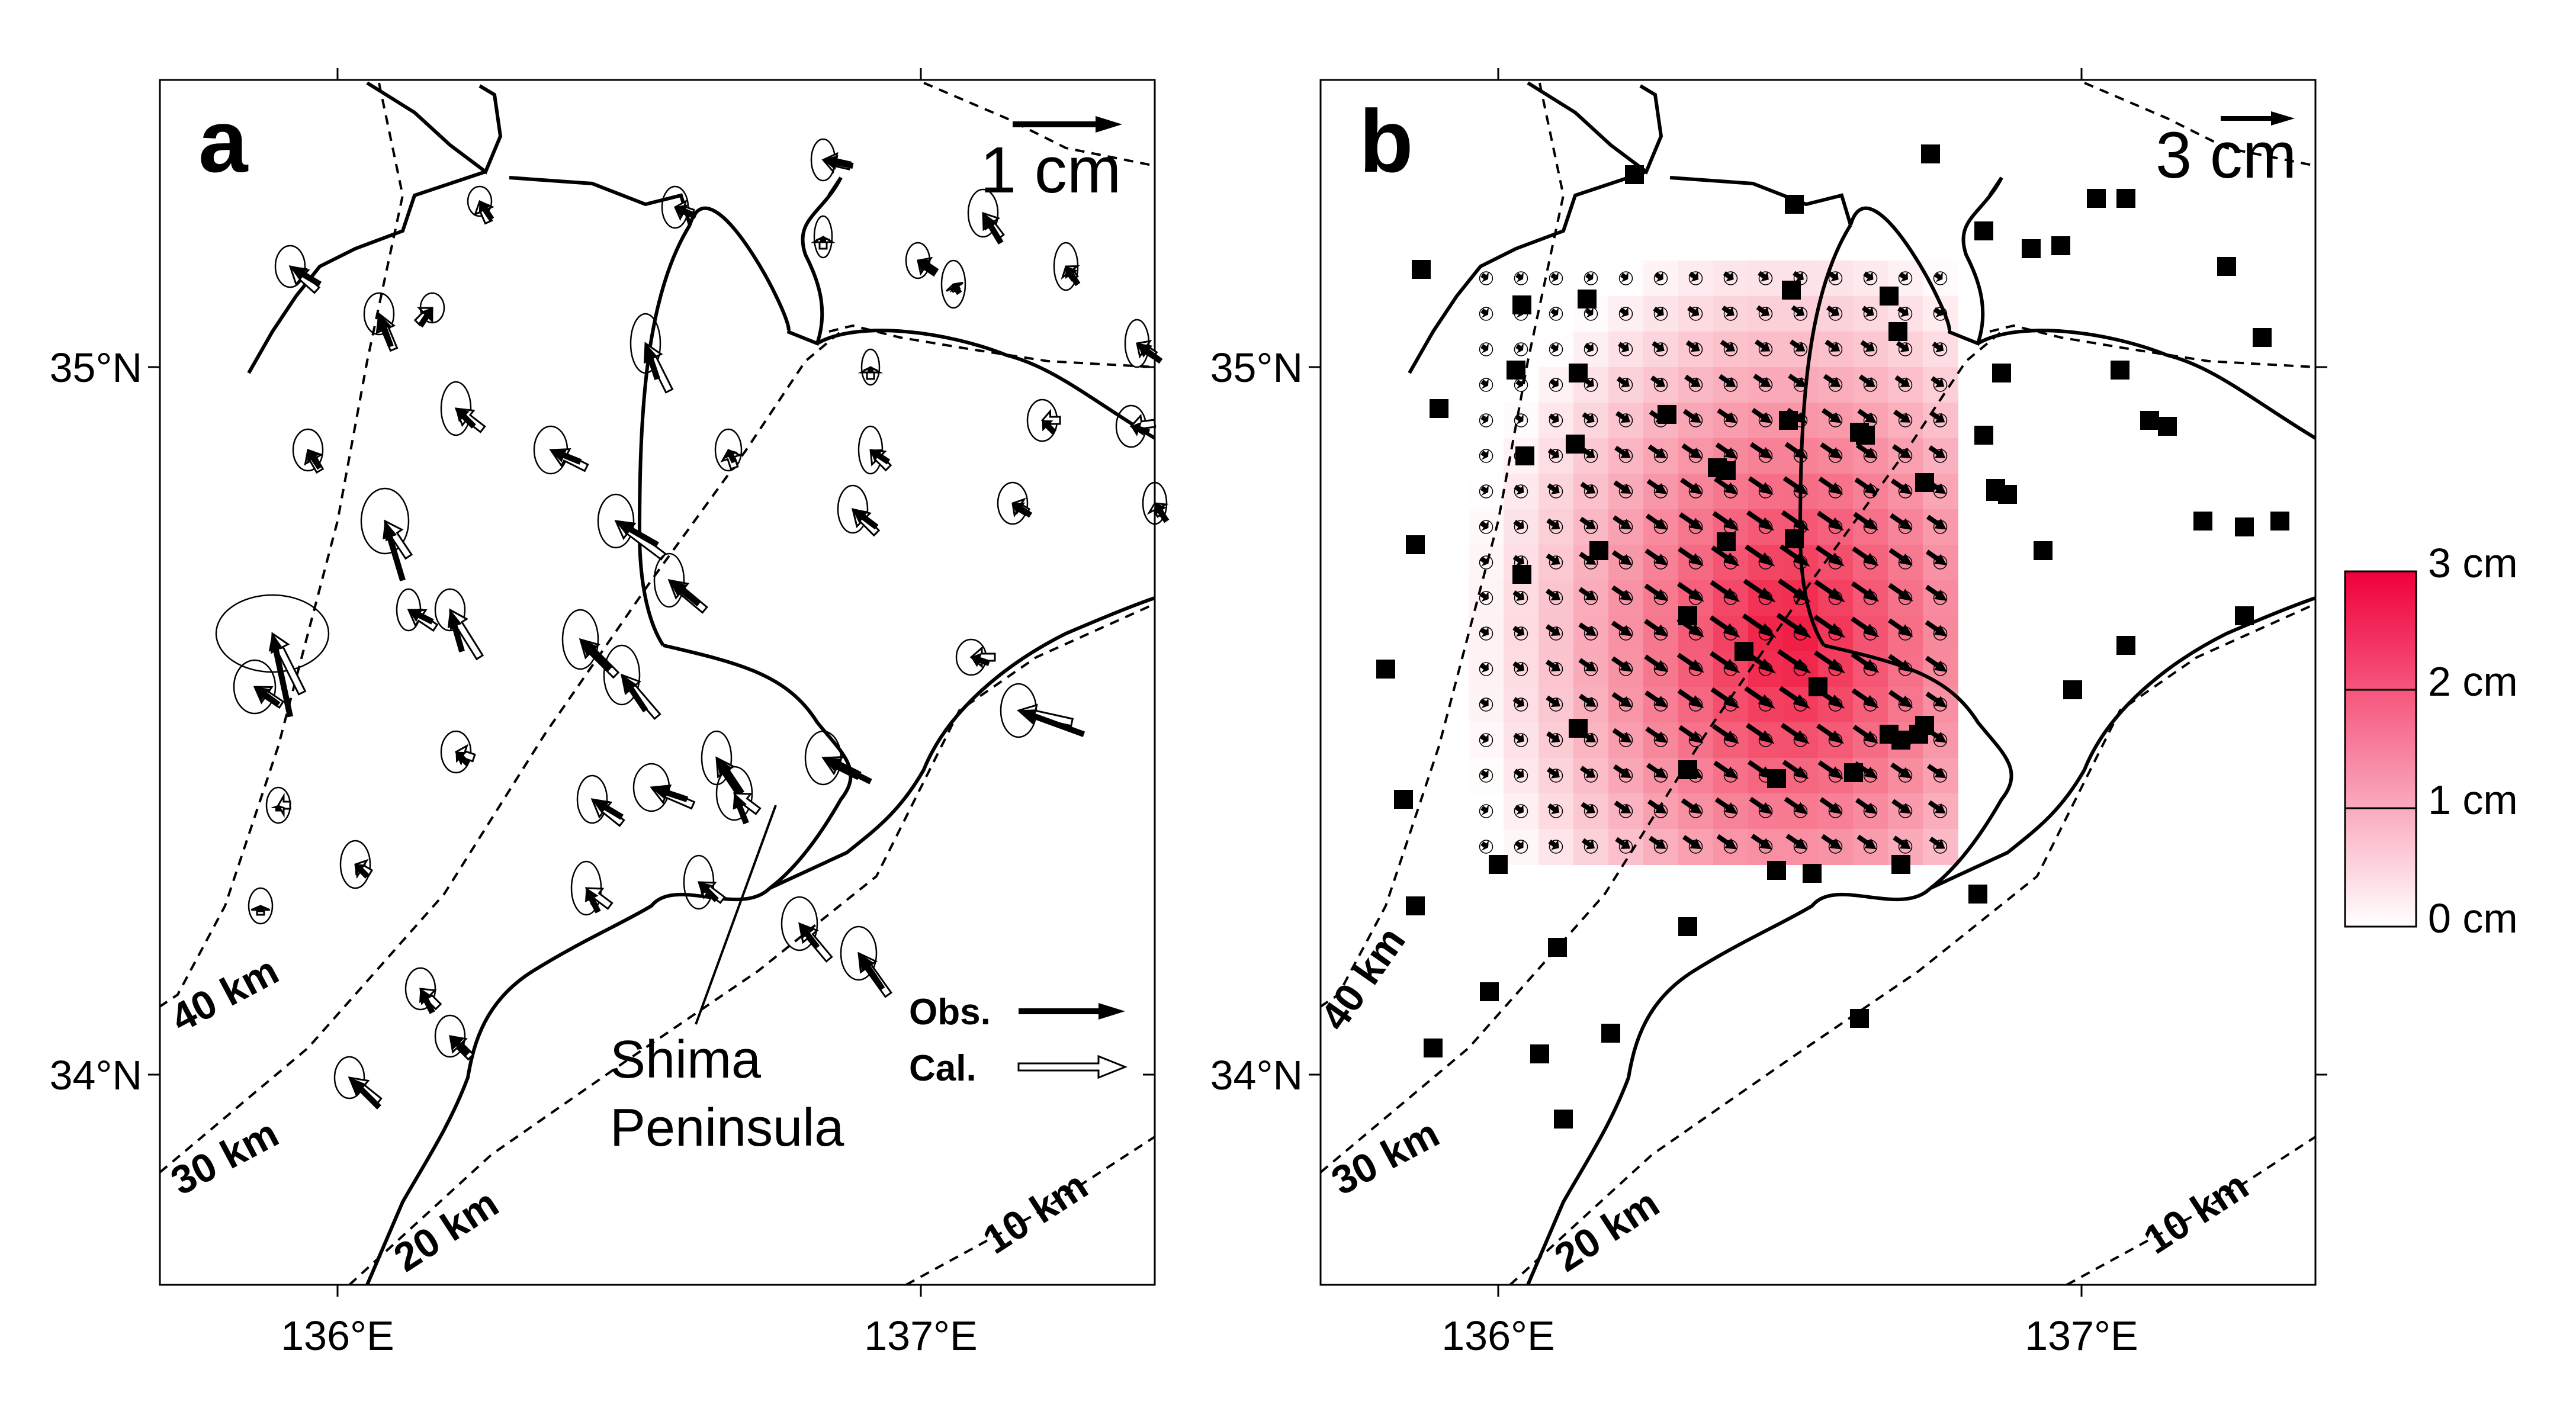  I want to click on vector-legend: Obs. Cal., so click(1018, 1040).